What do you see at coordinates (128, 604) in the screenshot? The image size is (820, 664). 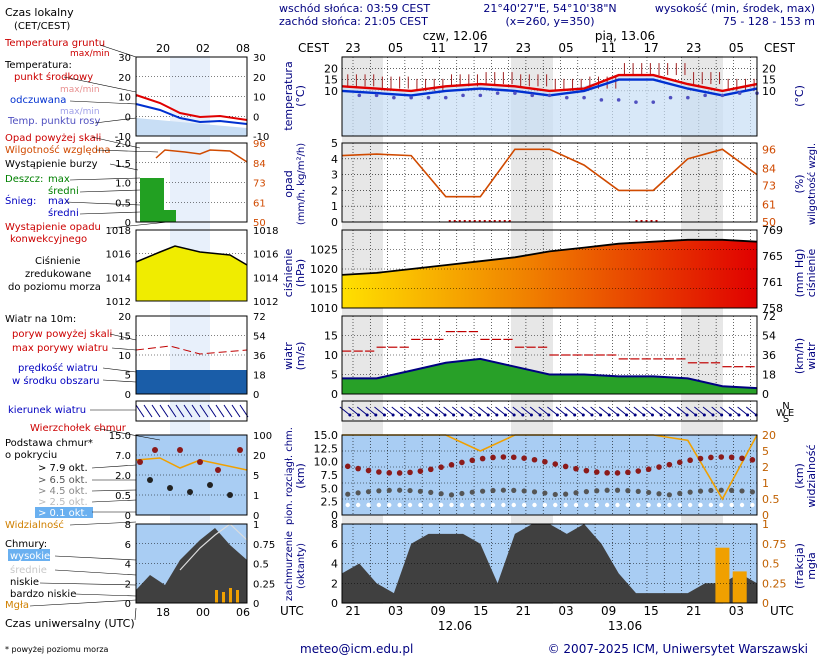 I see `legend-tick: 0` at bounding box center [128, 604].